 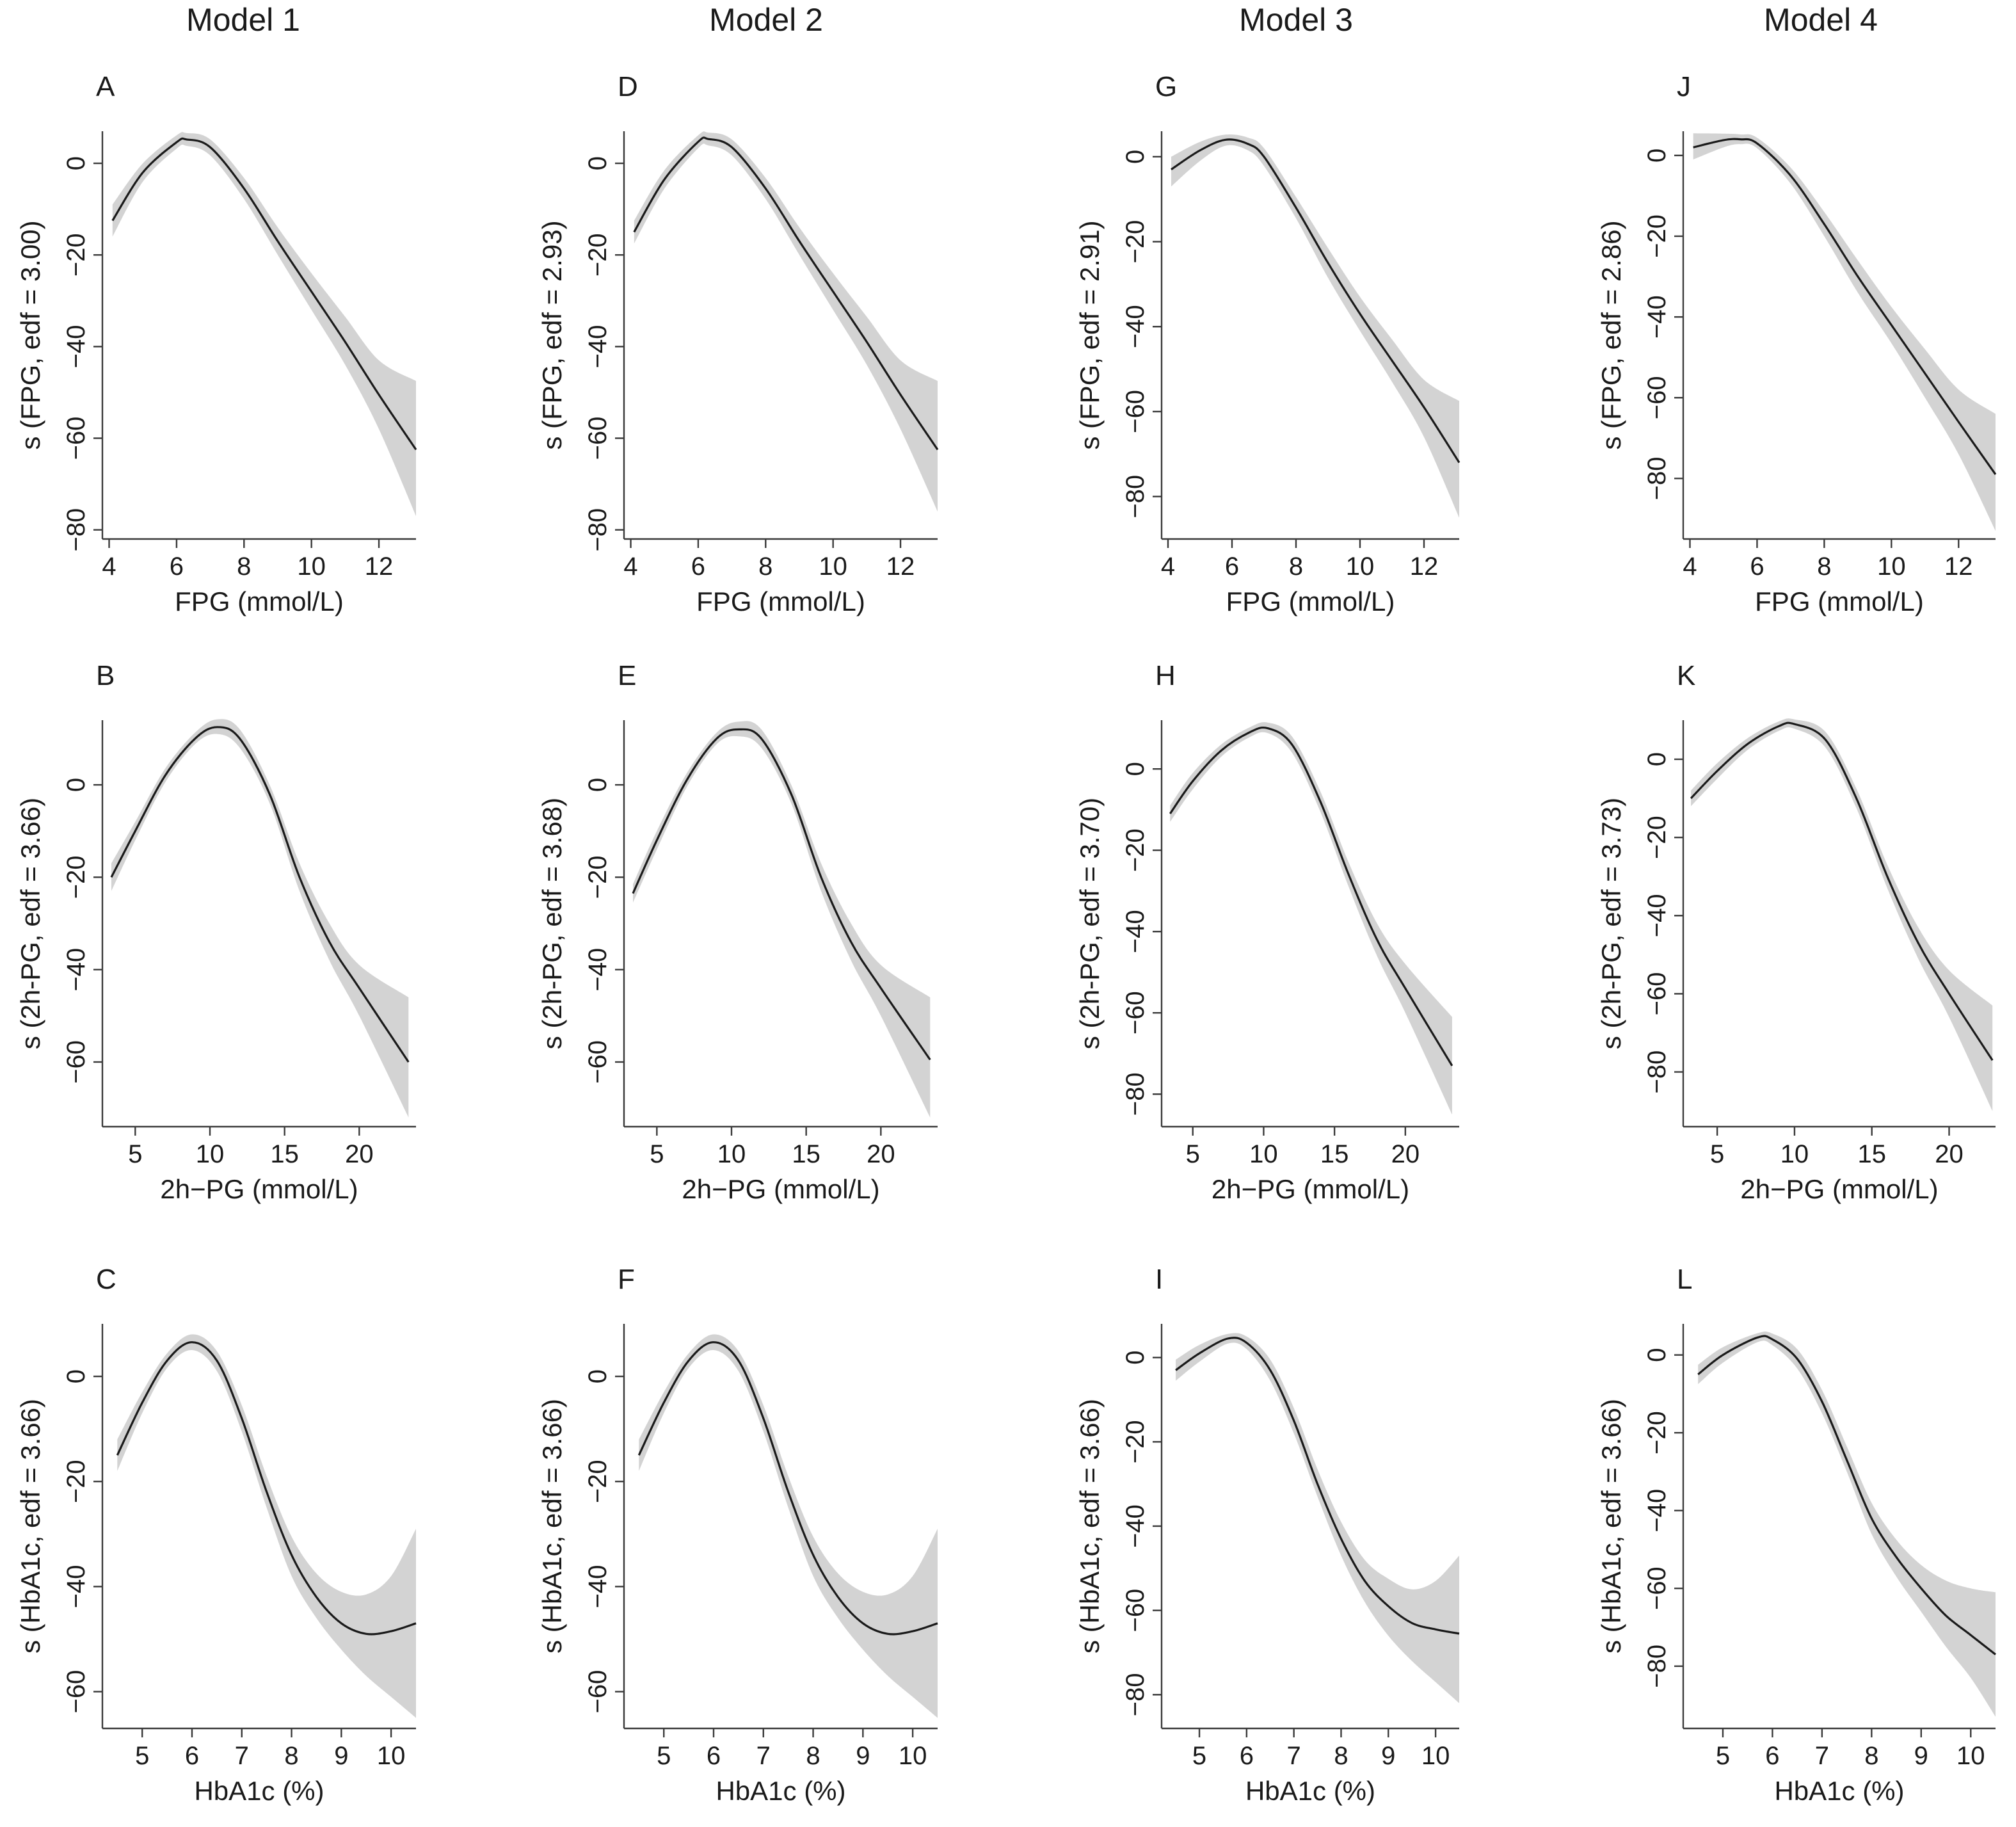 I want to click on y-tick-label-d: 0, so click(x=598, y=163).